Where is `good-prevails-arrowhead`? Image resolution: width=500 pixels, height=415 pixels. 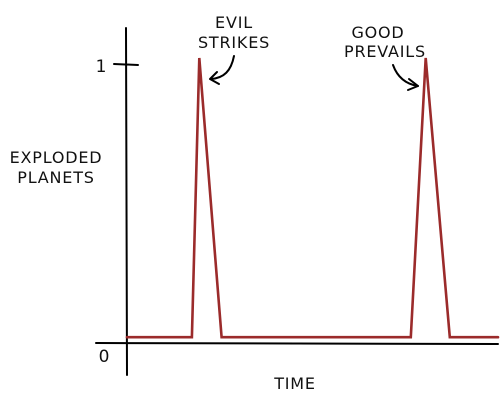
good-prevails-arrowhead is located at coordinates (413, 84).